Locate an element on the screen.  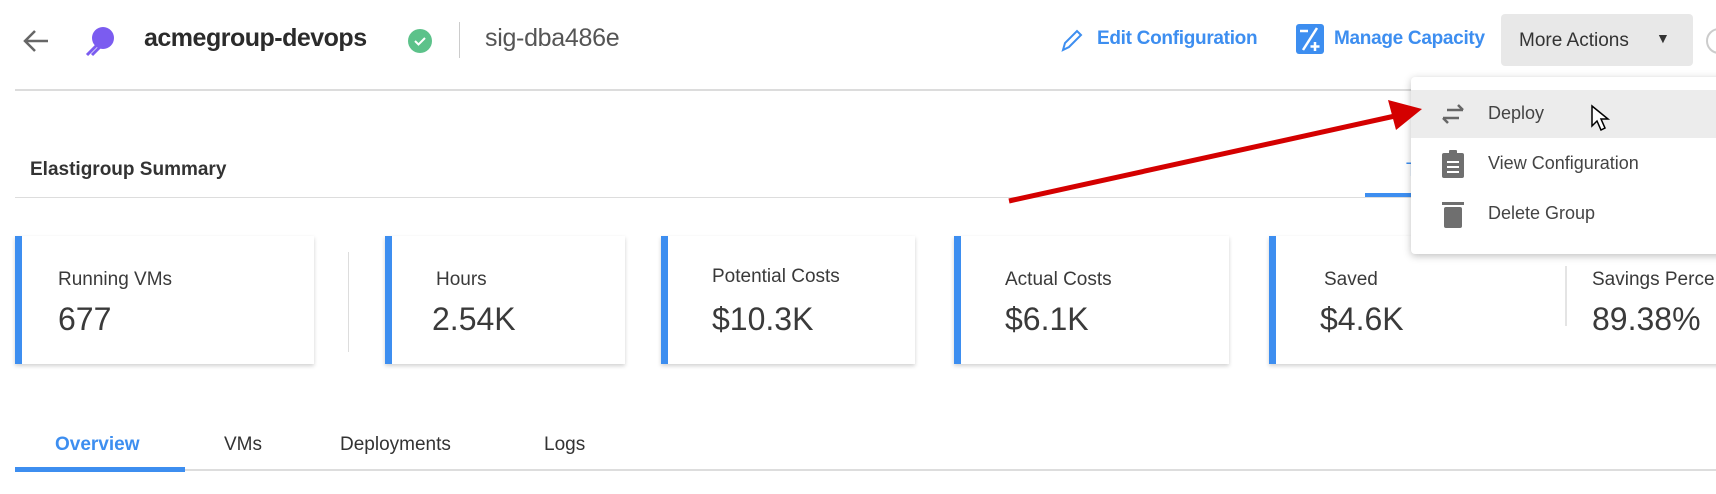
edit-configuration-button: Edit Configuration is located at coordinates (1177, 38).